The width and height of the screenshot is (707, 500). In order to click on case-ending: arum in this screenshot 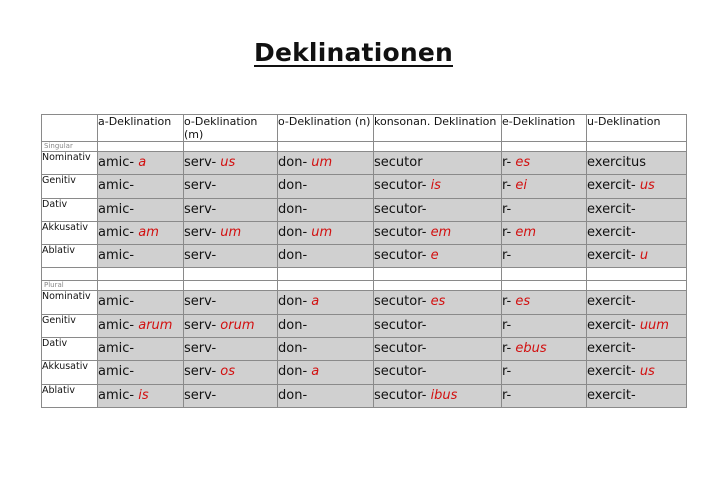, I will do `click(155, 325)`.